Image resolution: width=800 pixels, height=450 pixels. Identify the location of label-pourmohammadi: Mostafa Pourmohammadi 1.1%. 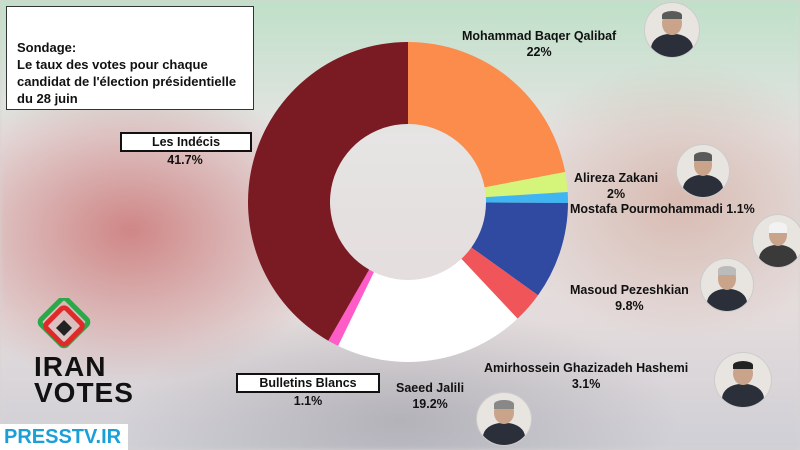
(662, 209).